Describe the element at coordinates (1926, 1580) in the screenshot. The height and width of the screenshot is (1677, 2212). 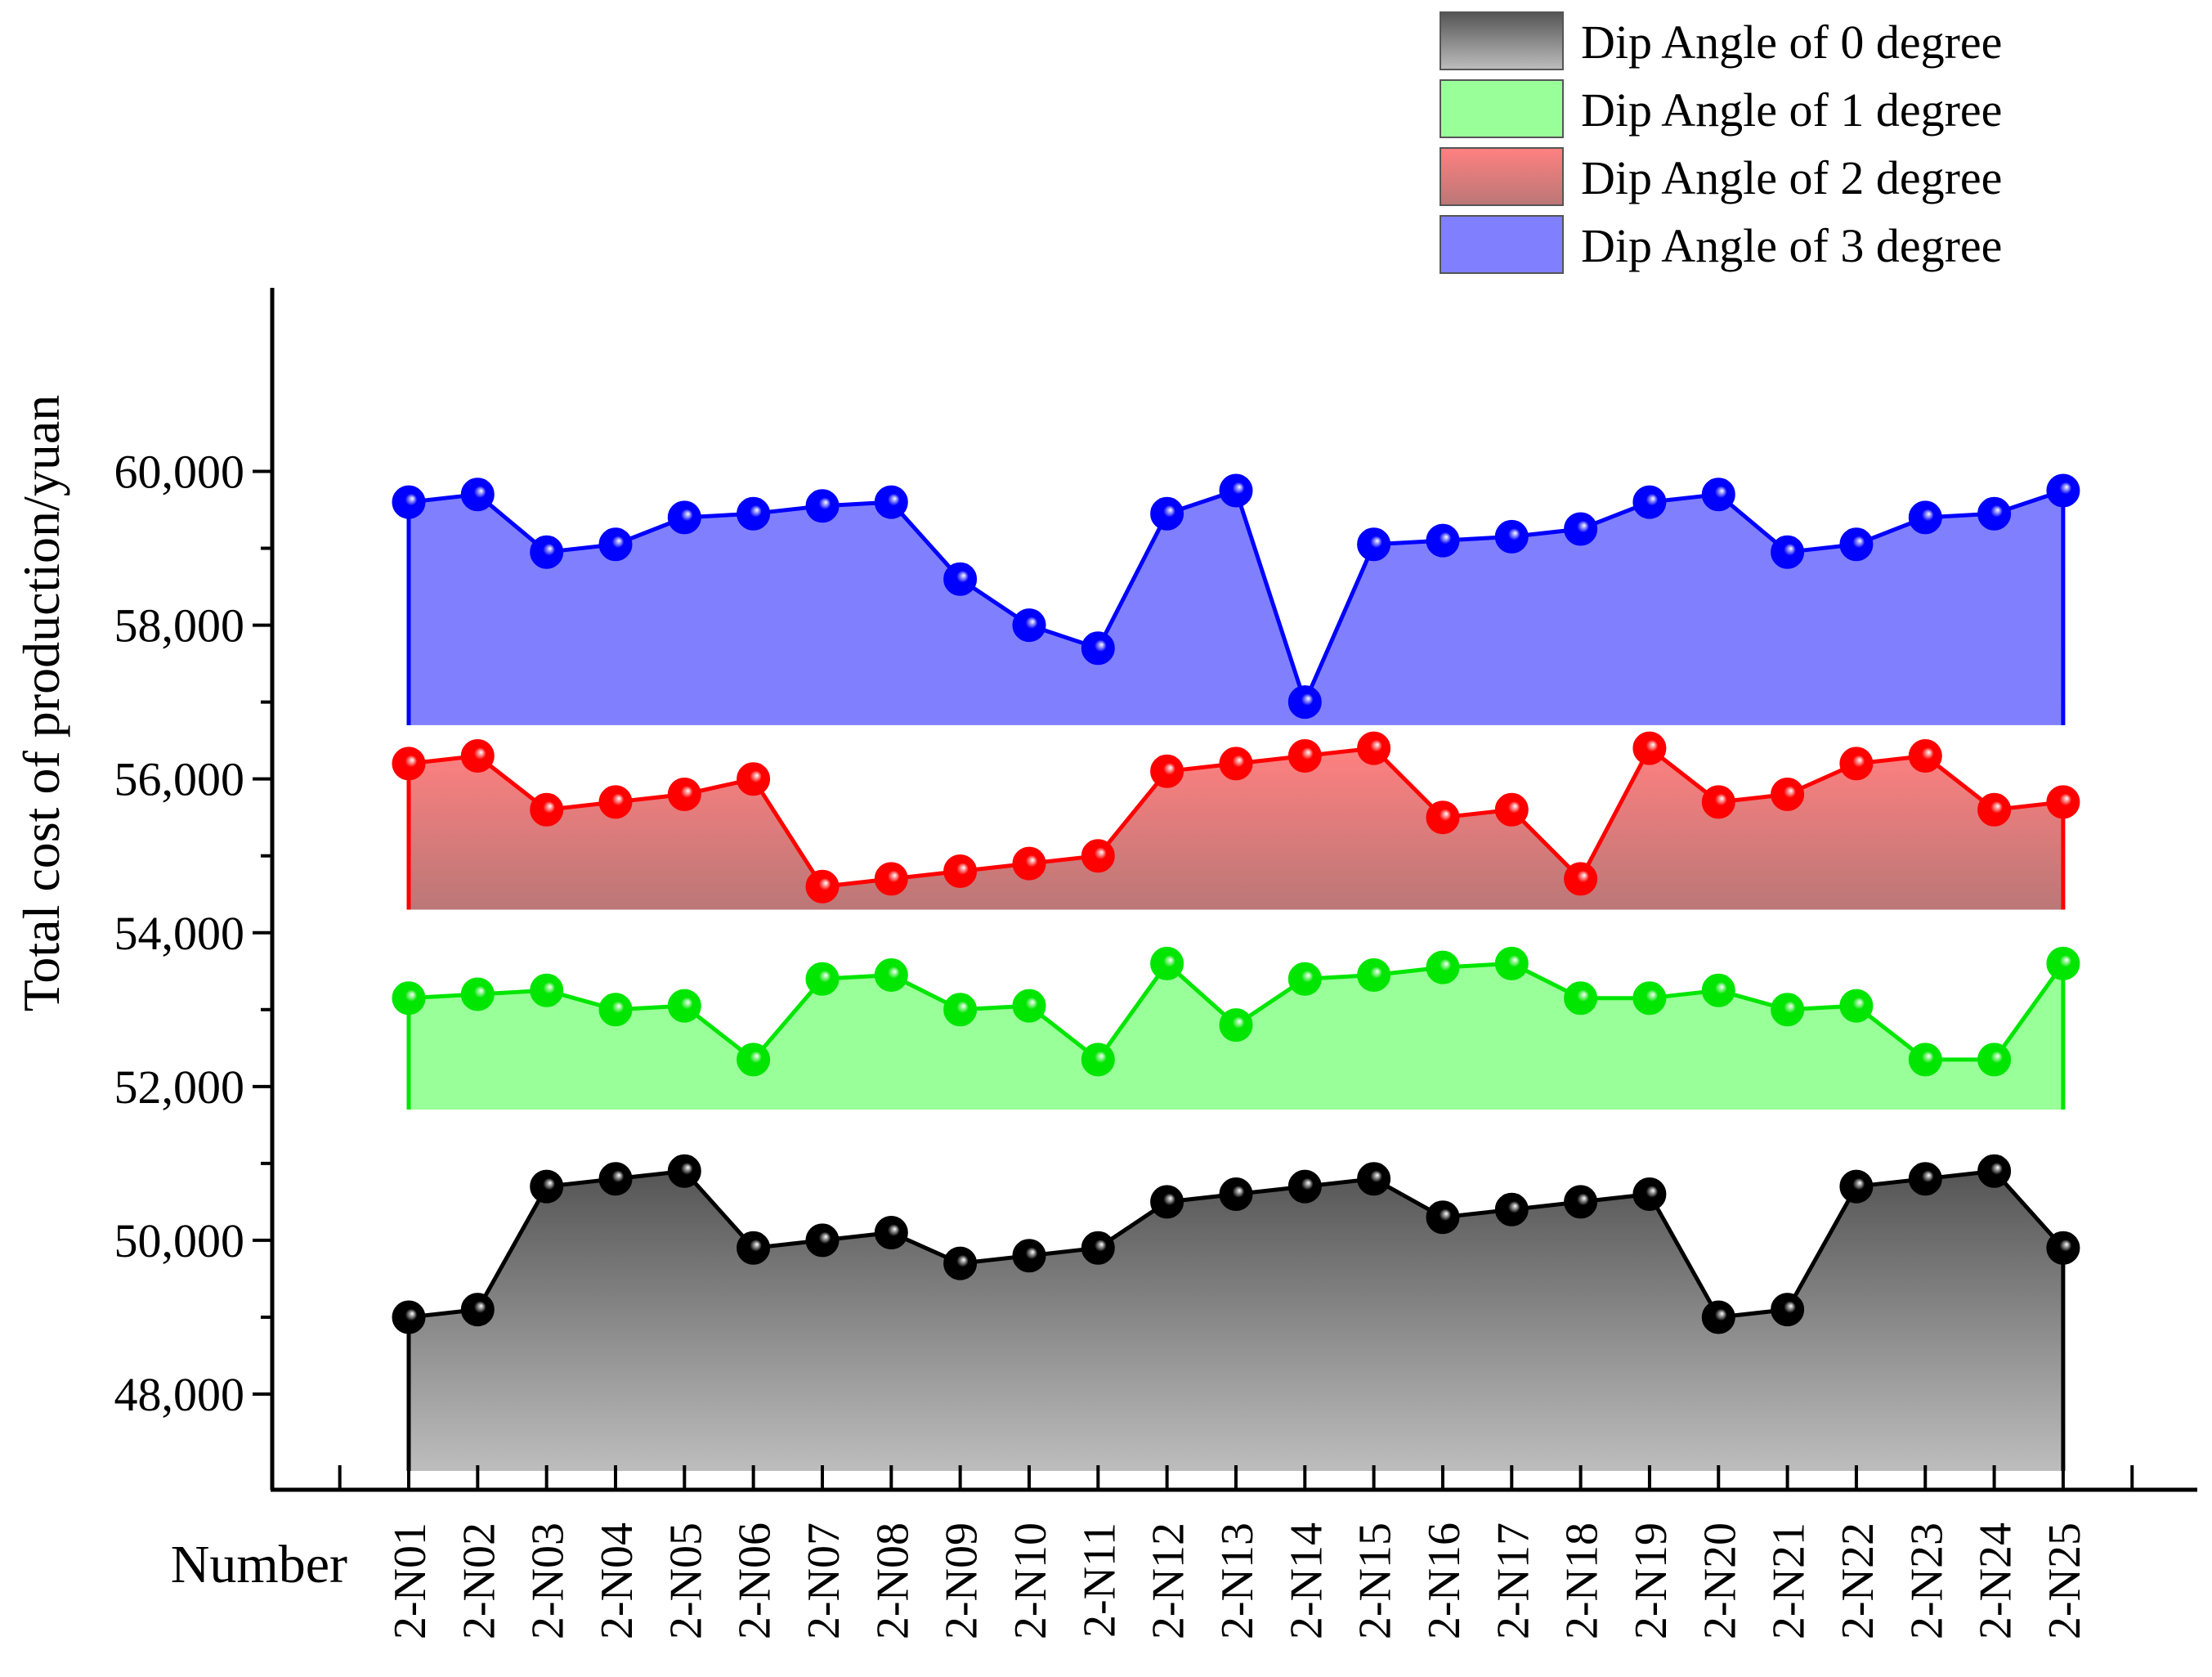
I see `x-tick-label: 2-N23` at that location.